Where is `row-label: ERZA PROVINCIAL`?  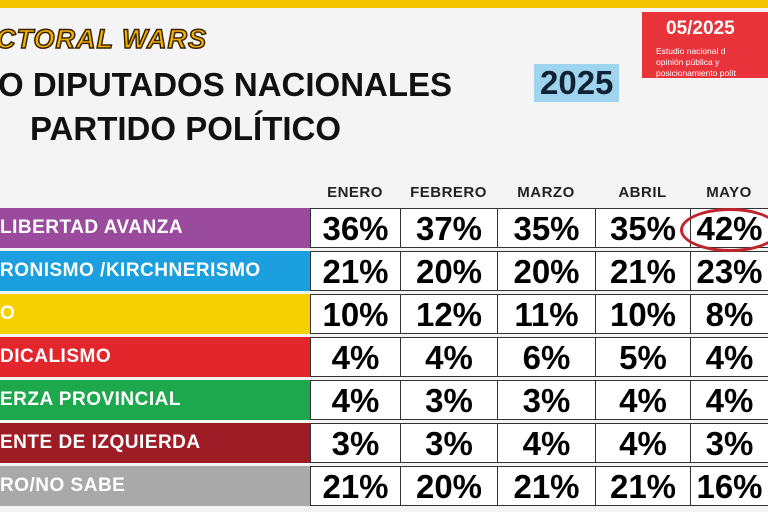 row-label: ERZA PROVINCIAL is located at coordinates (155, 400).